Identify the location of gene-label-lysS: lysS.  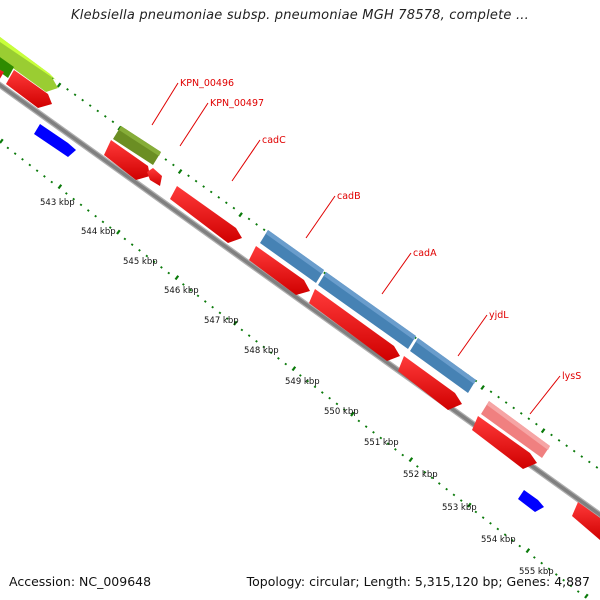
(571, 376).